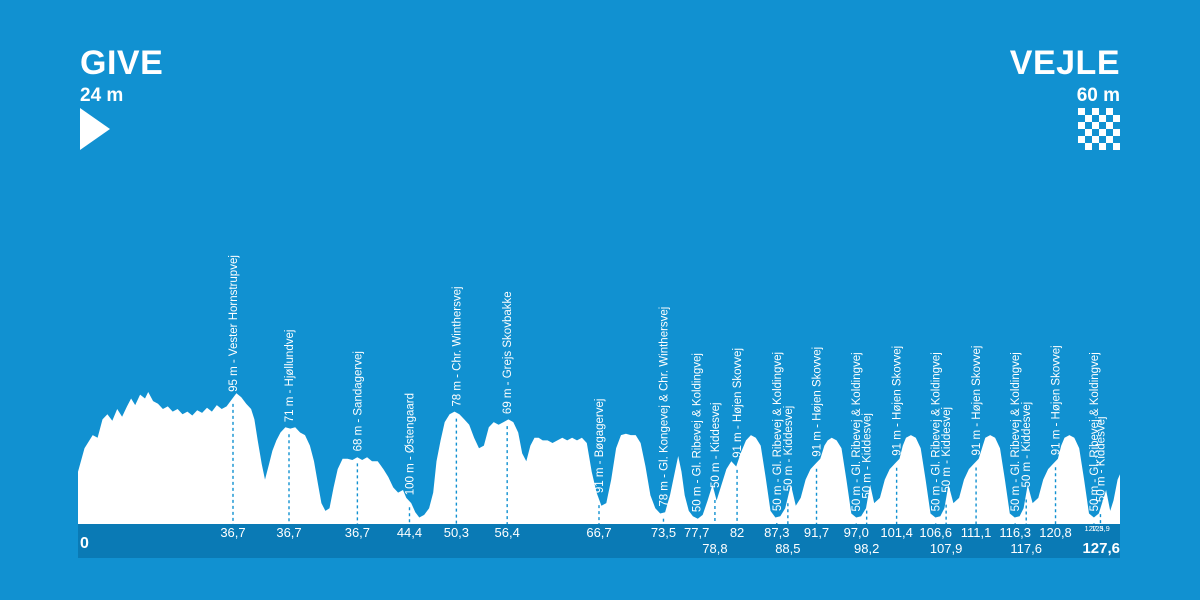 This screenshot has height=600, width=1200. Describe the element at coordinates (1098, 95) in the screenshot. I see `finish-elevation: 60 m` at that location.